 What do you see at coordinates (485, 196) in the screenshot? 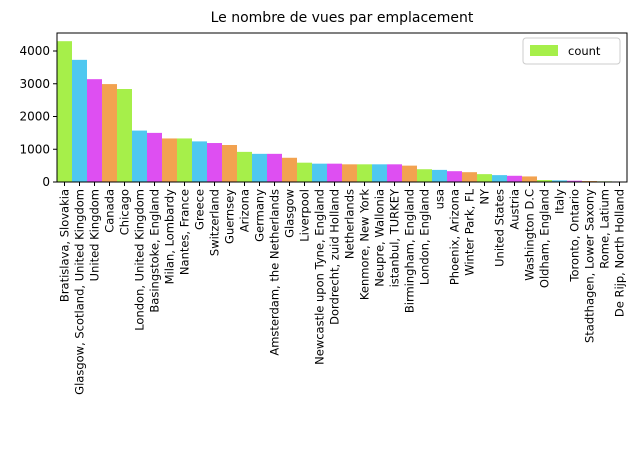
I see `x-tick-label: NY` at bounding box center [485, 196].